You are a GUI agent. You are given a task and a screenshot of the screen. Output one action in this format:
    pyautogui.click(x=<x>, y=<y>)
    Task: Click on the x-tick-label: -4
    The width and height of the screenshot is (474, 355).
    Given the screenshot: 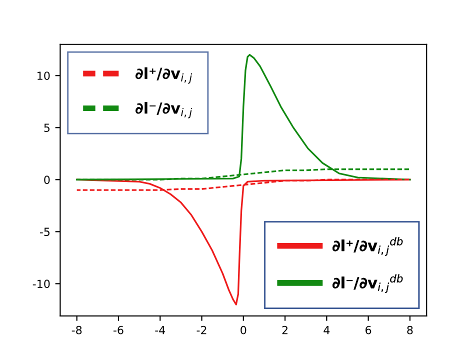 What is the action you would take?
    pyautogui.click(x=160, y=330)
    